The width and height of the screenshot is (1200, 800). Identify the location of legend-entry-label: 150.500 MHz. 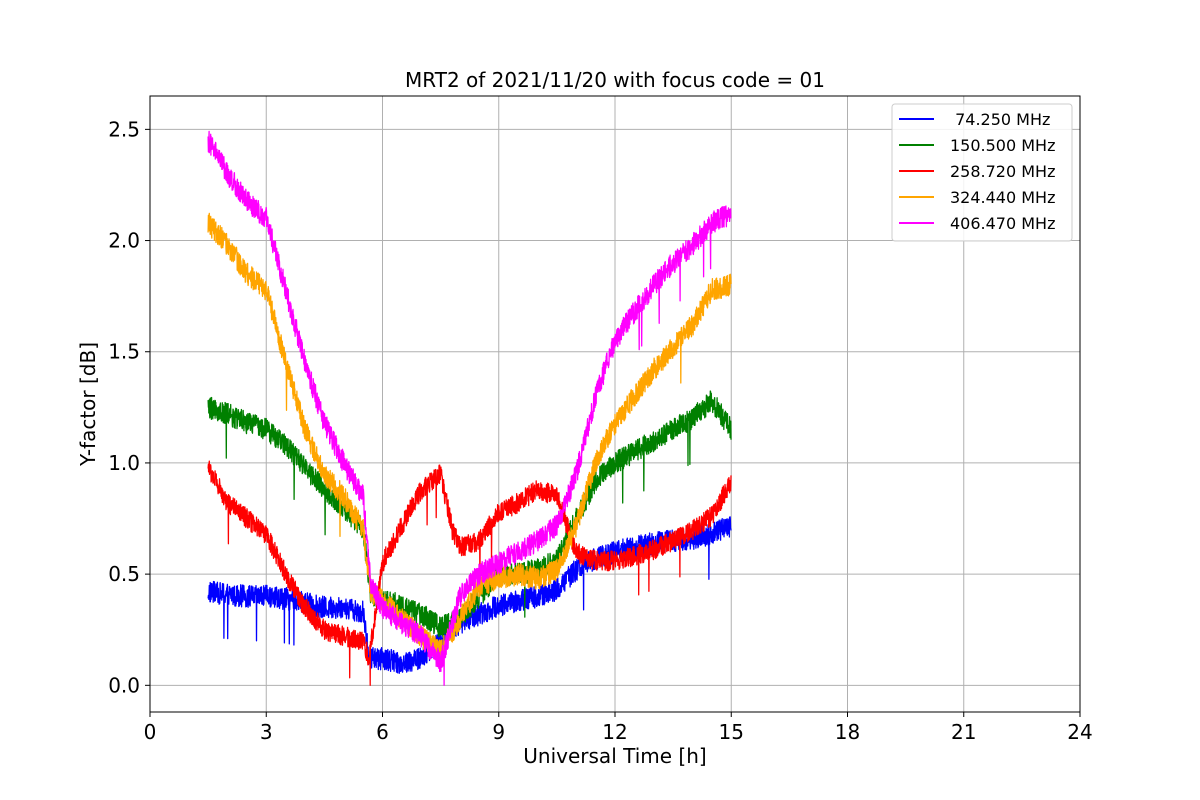
(1002, 145).